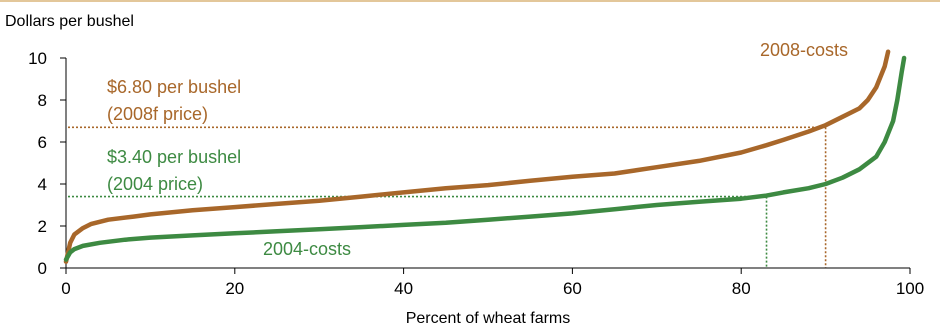 The width and height of the screenshot is (940, 327). Describe the element at coordinates (804, 50) in the screenshot. I see `series-label-2008-costs: 2008-costs` at that location.